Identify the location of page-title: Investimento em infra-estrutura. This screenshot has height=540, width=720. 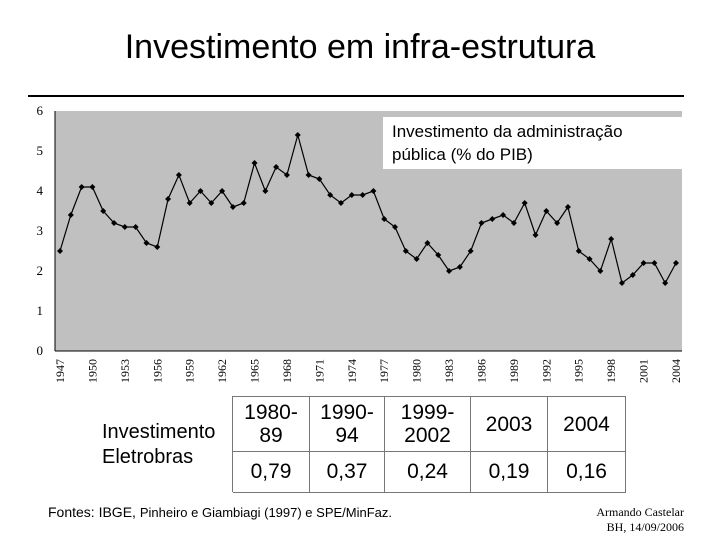
(360, 47).